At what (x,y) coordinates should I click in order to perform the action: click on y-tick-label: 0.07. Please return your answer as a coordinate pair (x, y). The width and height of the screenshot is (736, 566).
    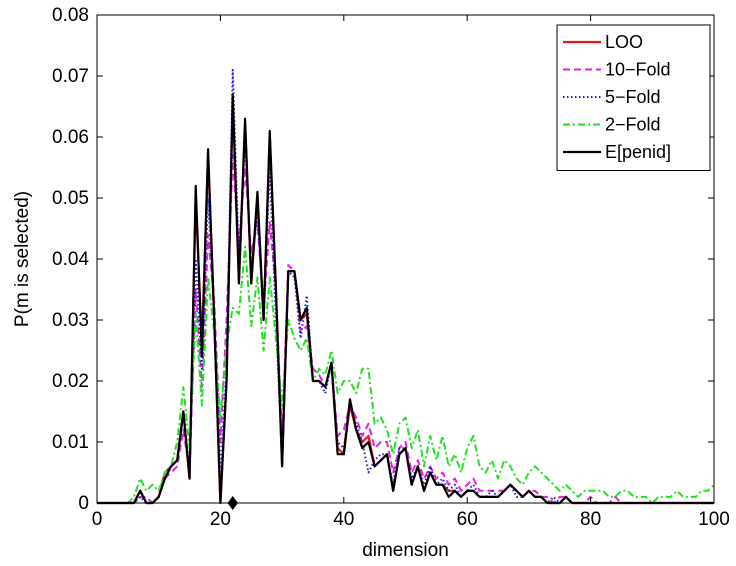
    Looking at the image, I should click on (70, 76).